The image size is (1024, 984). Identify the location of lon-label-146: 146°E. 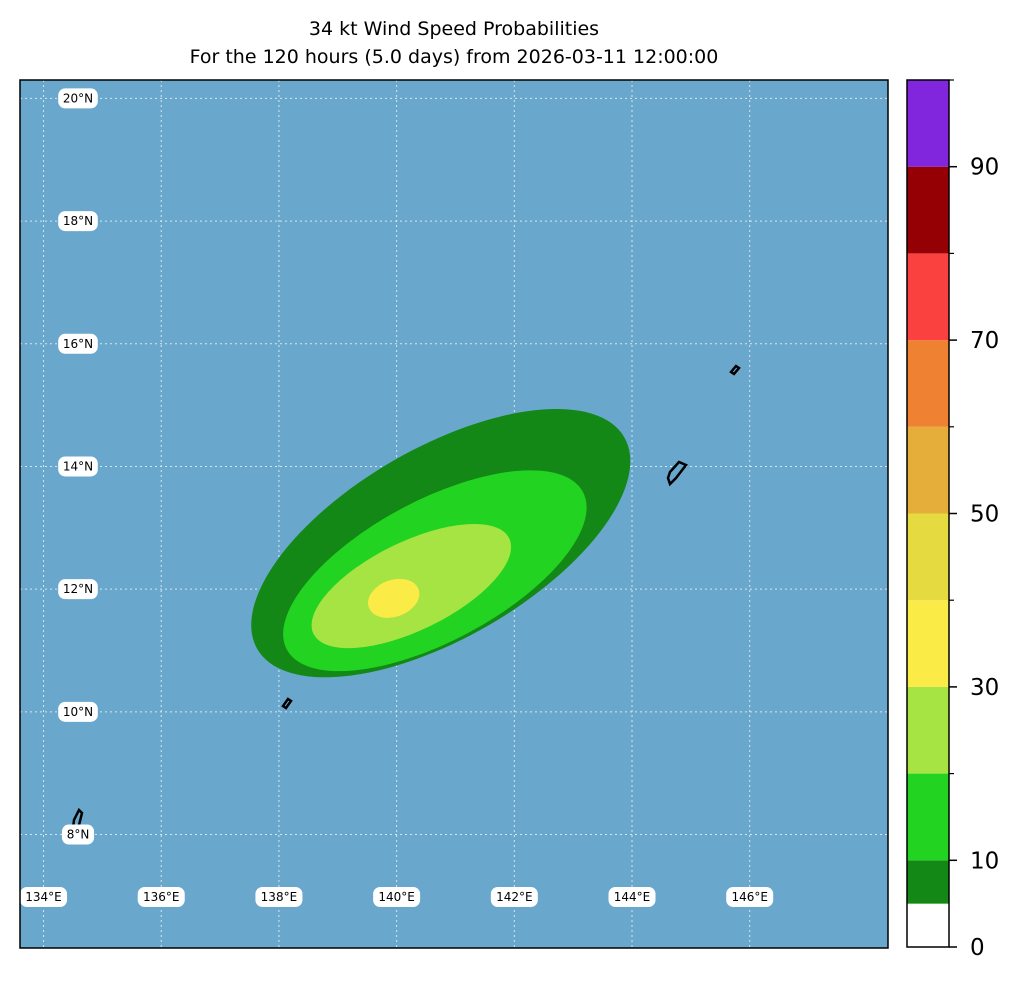
(750, 897).